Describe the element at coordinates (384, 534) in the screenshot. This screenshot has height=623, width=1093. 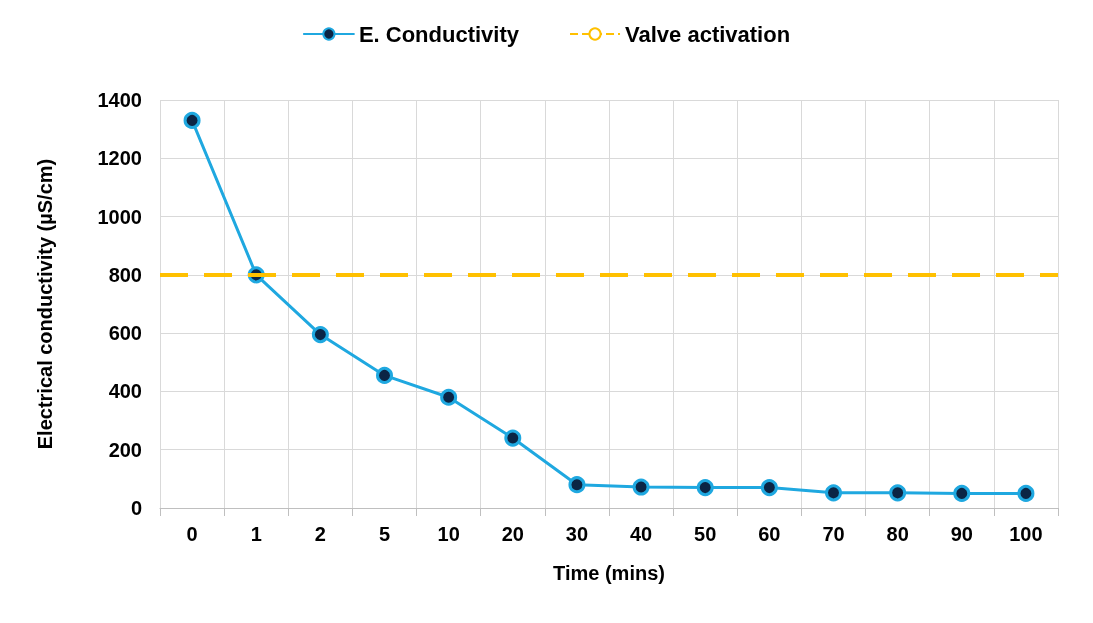
I see `x-tick-label: 5` at that location.